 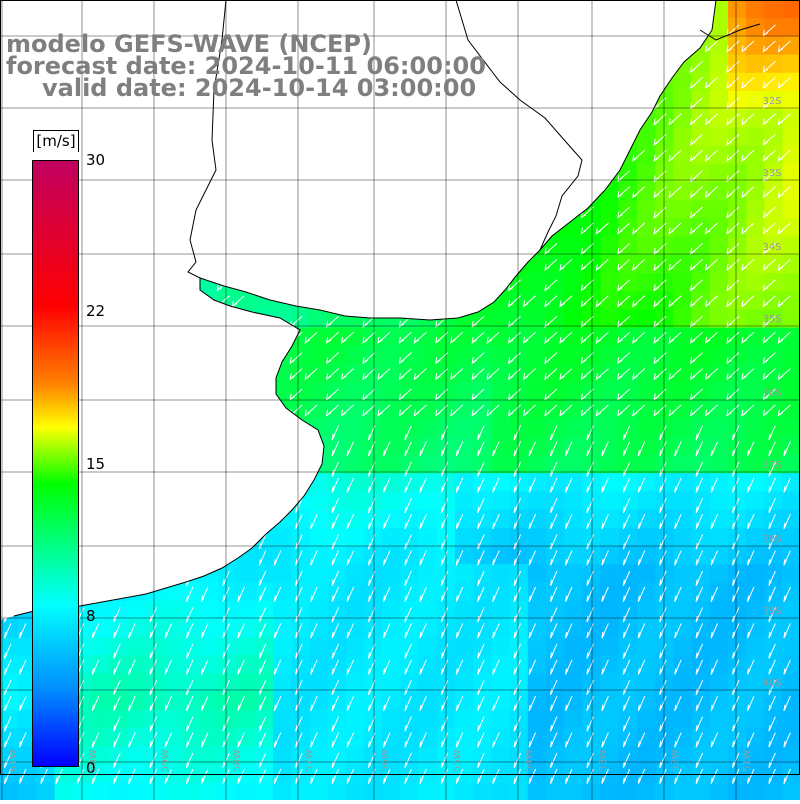 What do you see at coordinates (96, 311) in the screenshot?
I see `colorbar-tick-22: 22` at bounding box center [96, 311].